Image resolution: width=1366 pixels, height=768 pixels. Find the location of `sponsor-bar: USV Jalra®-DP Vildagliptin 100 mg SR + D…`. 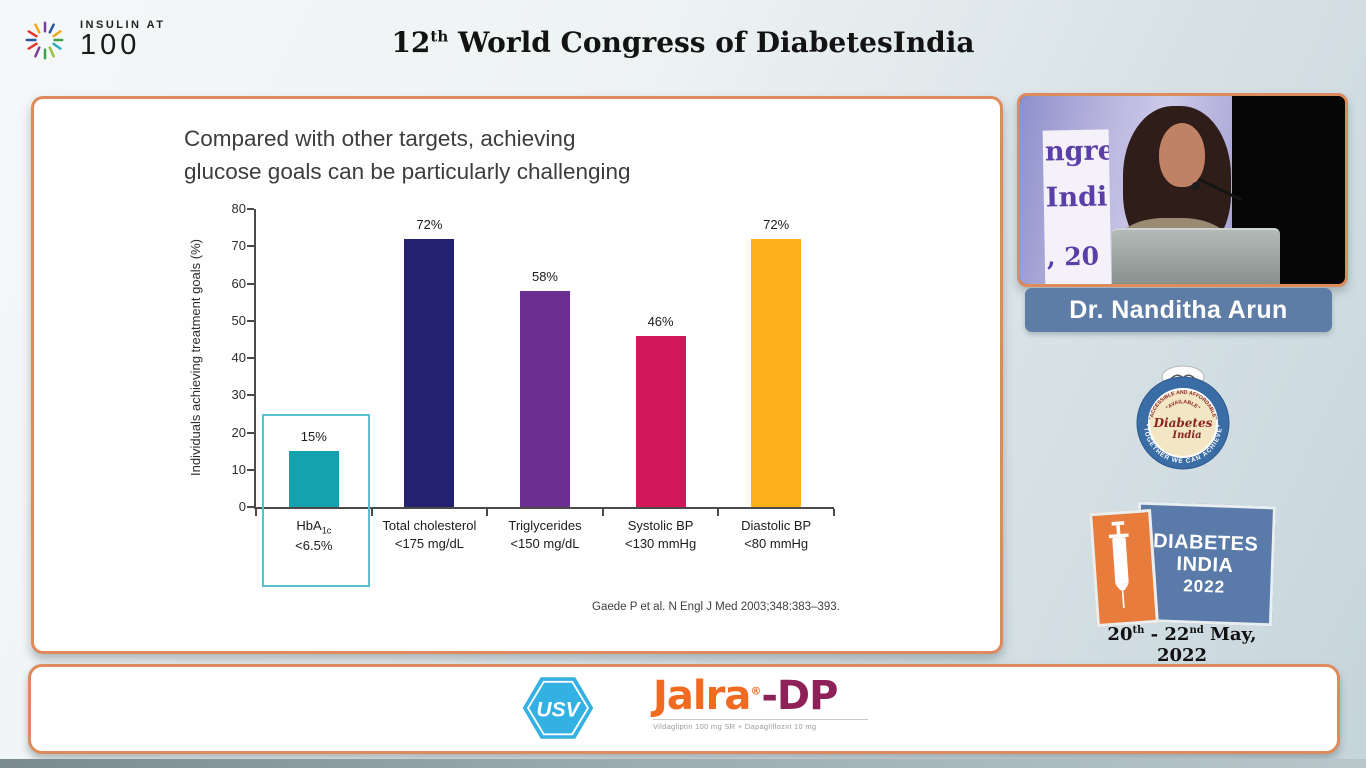

sponsor-bar: USV Jalra®-DP Vildagliptin 100 mg SR + D… is located at coordinates (684, 709).